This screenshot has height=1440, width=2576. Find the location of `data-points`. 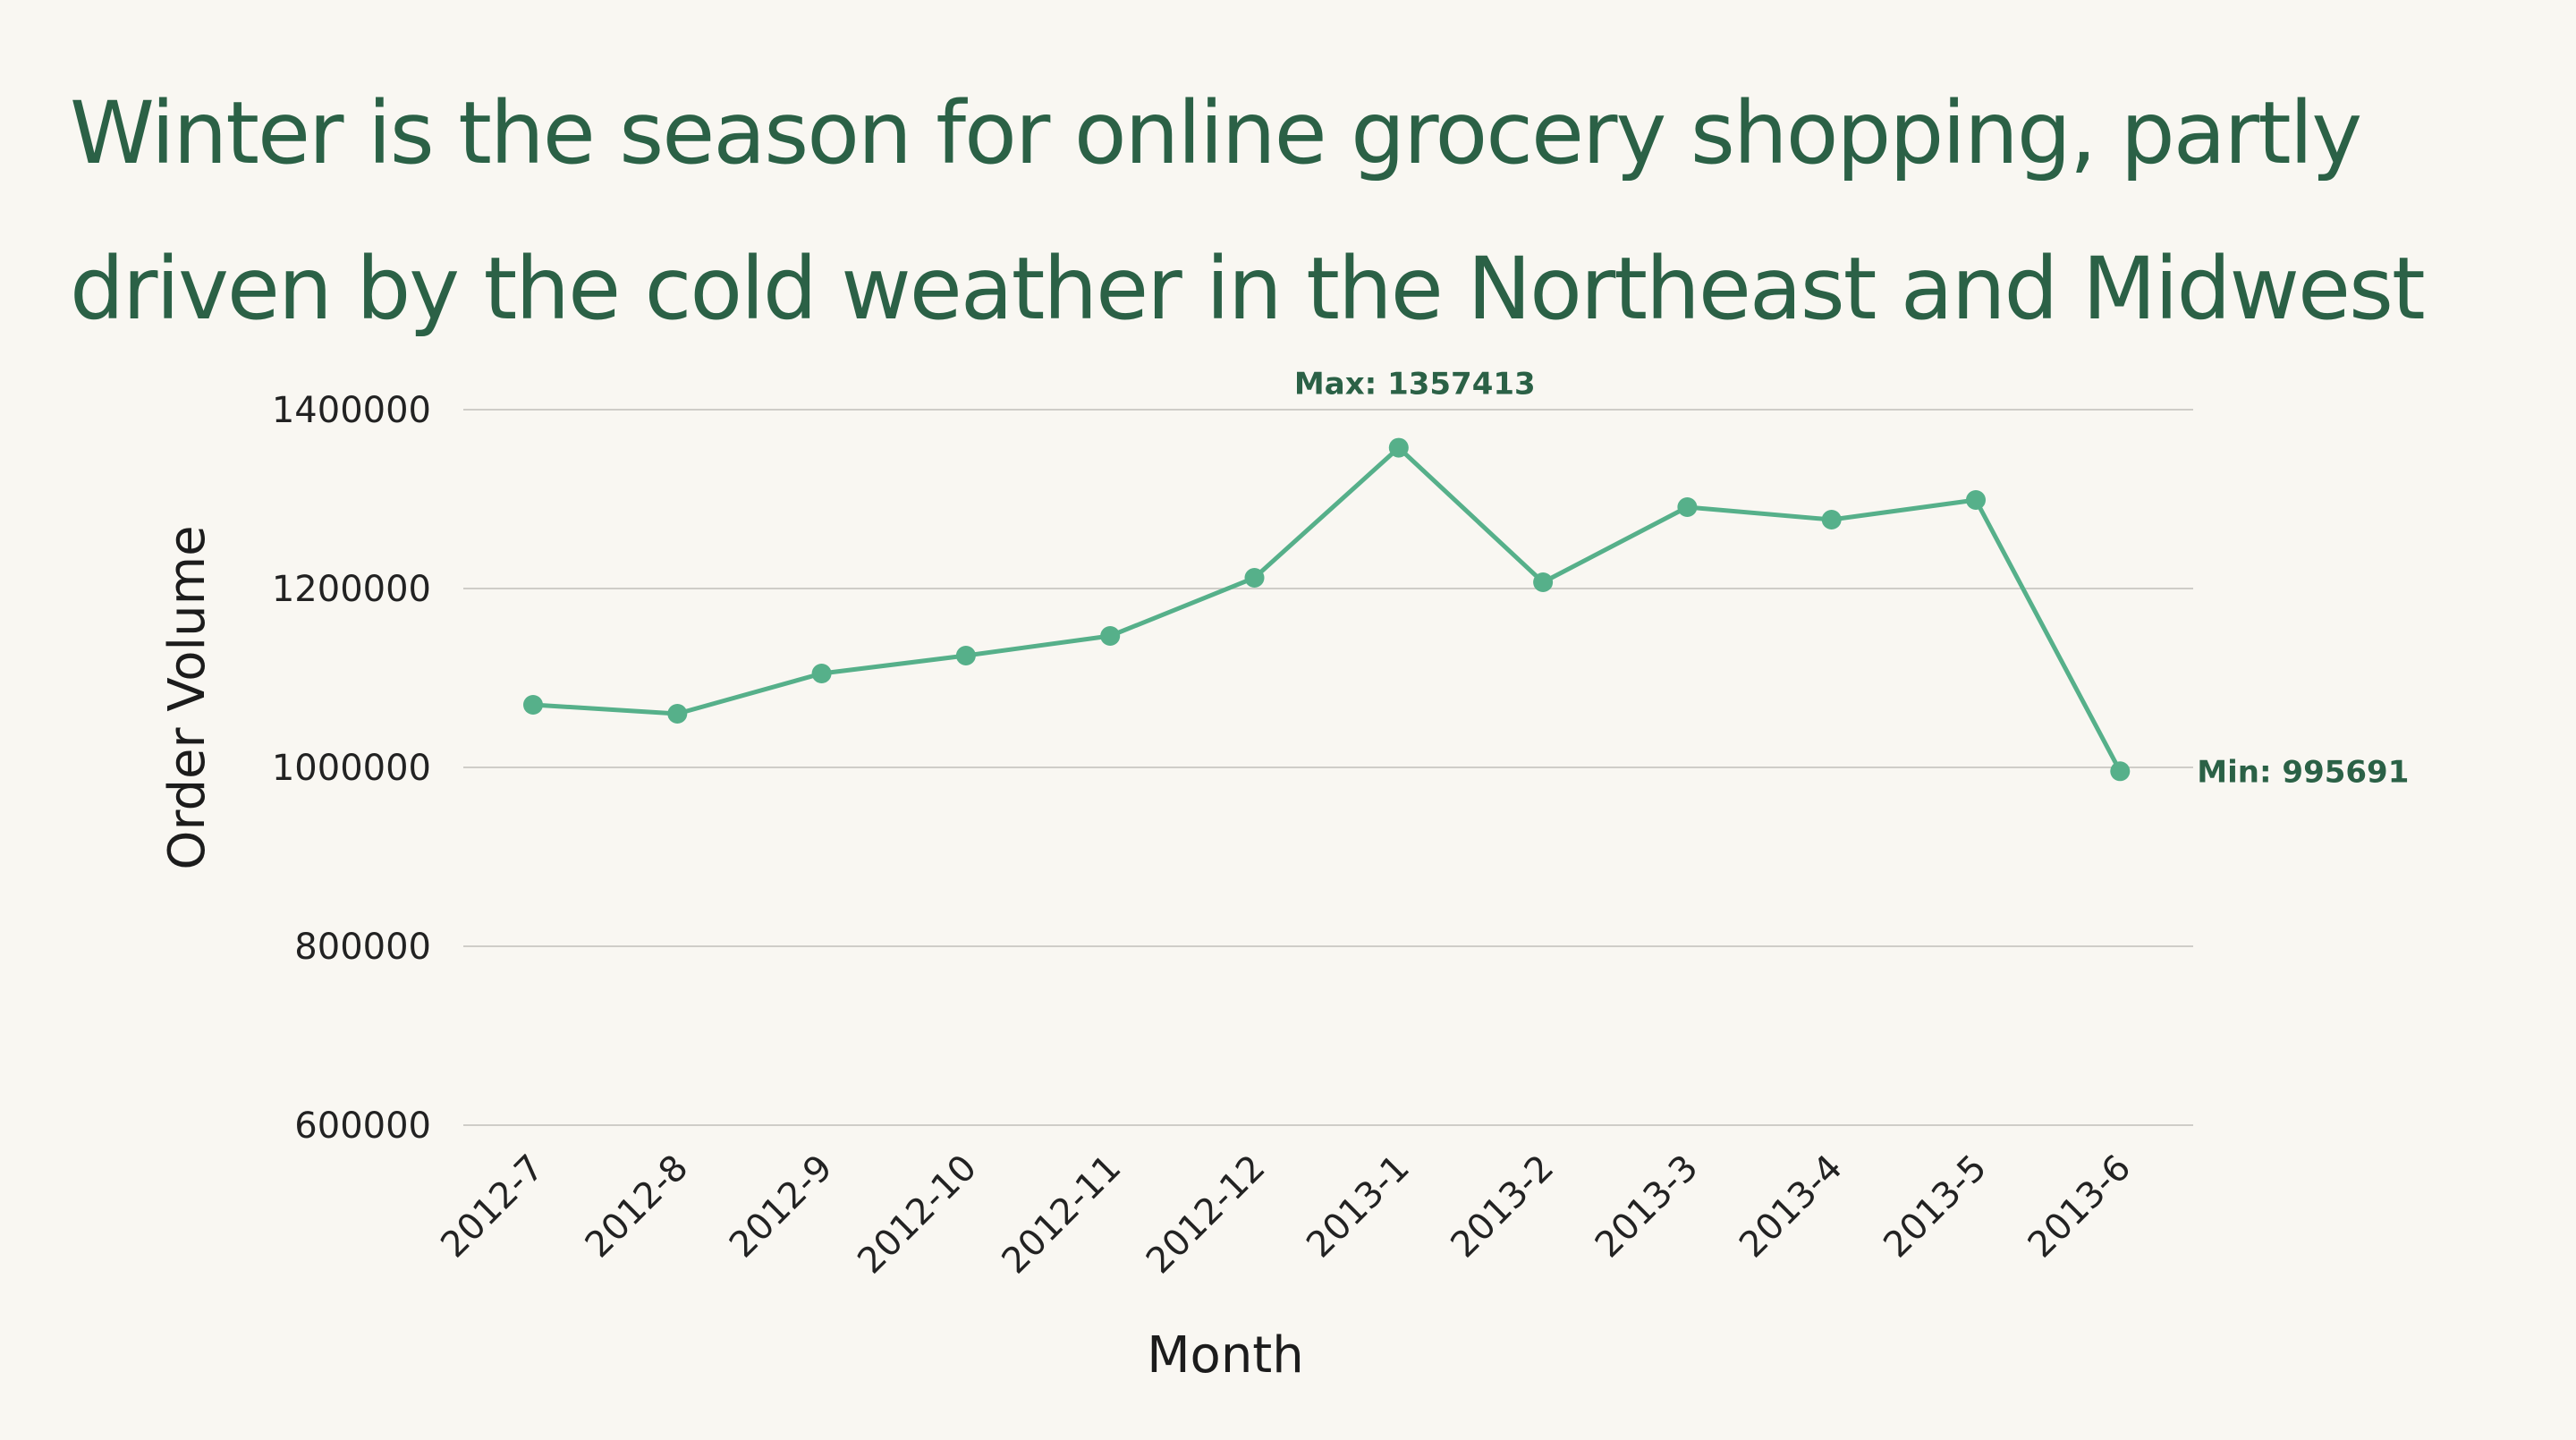

data-points is located at coordinates (1327, 609).